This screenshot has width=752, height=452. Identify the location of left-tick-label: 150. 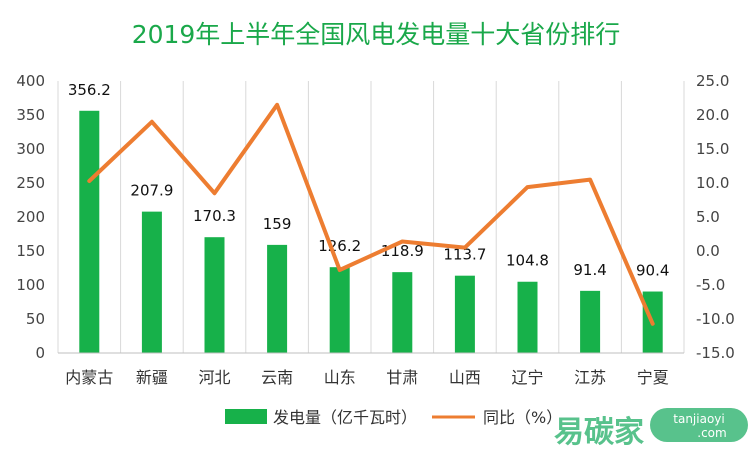
(30, 251).